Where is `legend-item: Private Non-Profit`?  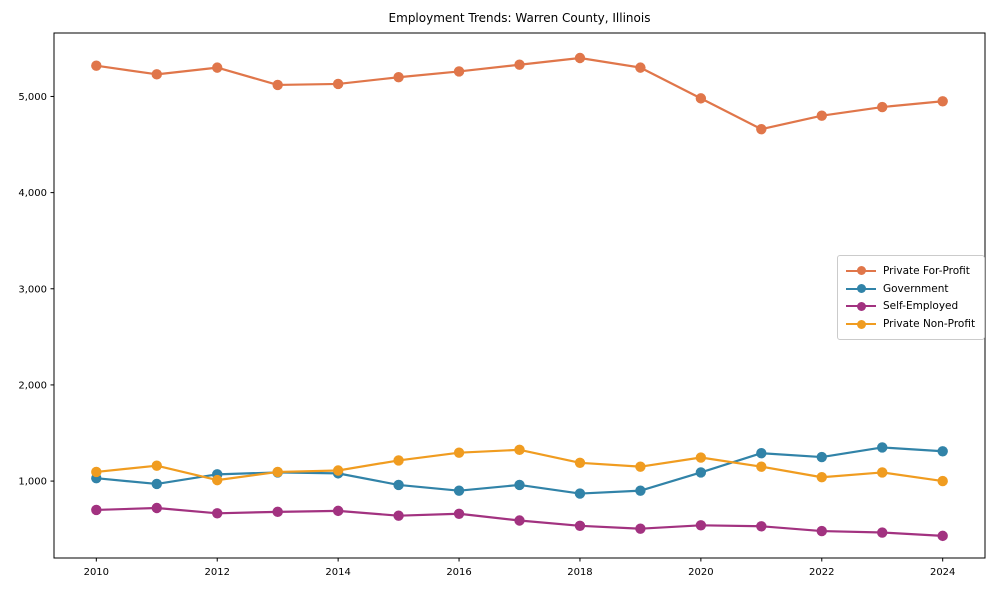 legend-item: Private Non-Profit is located at coordinates (910, 324).